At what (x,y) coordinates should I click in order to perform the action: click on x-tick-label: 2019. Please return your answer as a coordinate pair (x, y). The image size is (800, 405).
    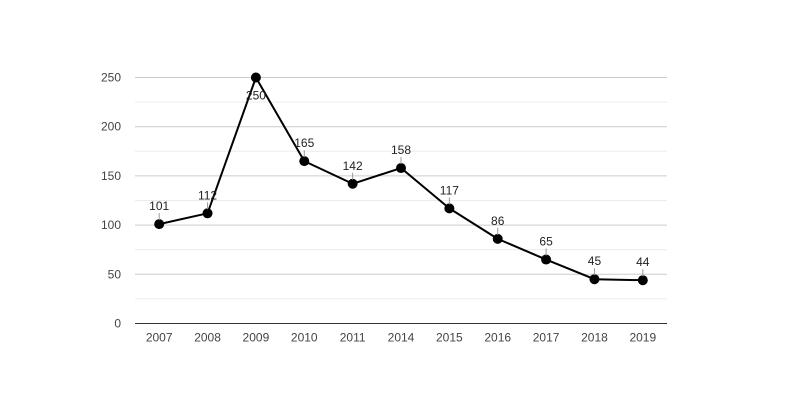
    Looking at the image, I should click on (642, 338).